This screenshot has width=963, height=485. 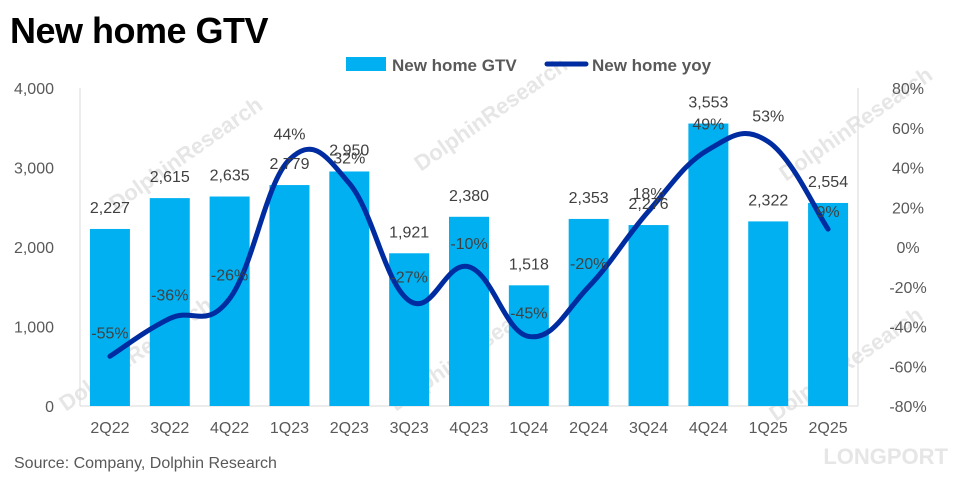 What do you see at coordinates (349, 158) in the screenshot?
I see `yoy-value-label: 32%` at bounding box center [349, 158].